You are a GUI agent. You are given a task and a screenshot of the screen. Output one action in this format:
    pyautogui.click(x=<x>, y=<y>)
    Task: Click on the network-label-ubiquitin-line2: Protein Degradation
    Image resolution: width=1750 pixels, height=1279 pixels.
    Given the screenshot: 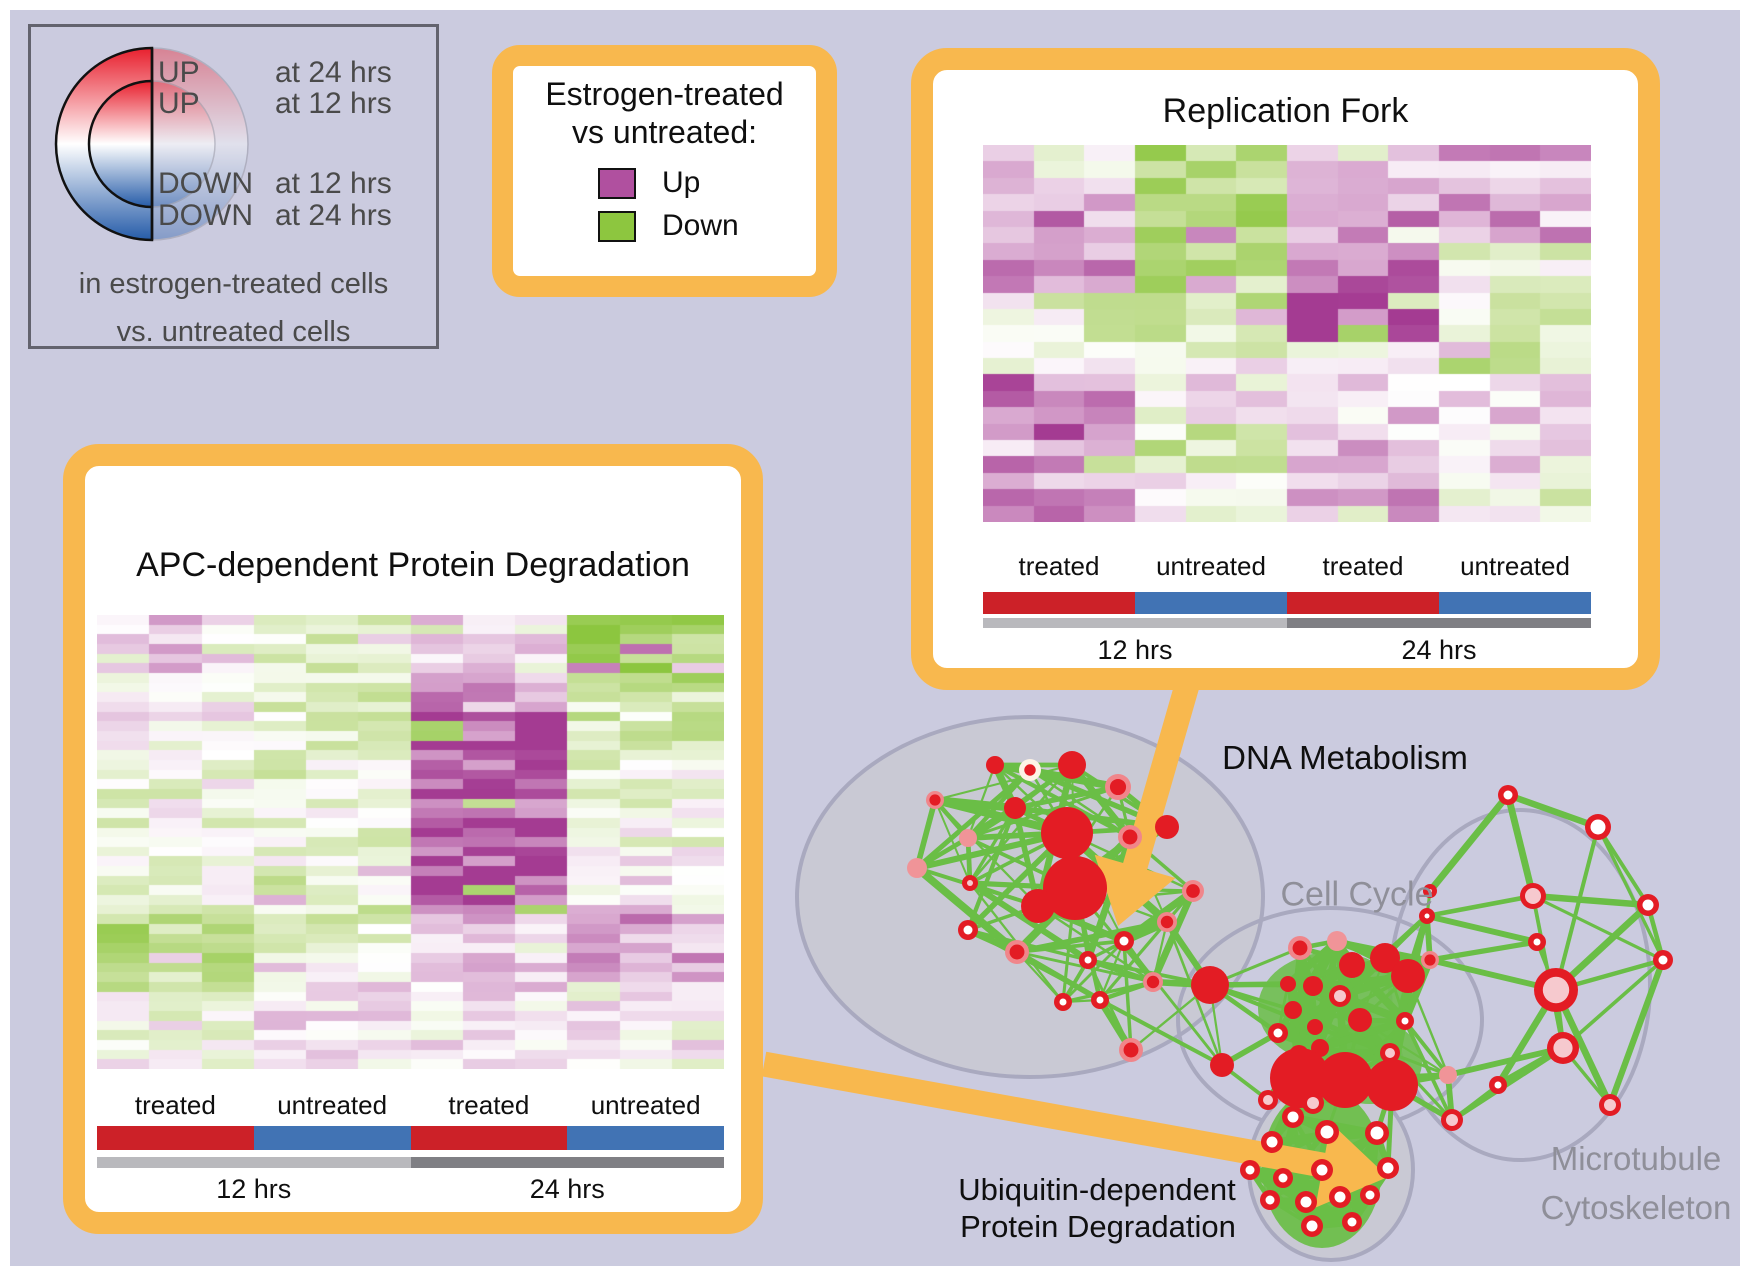 What is the action you would take?
    pyautogui.click(x=1098, y=1226)
    